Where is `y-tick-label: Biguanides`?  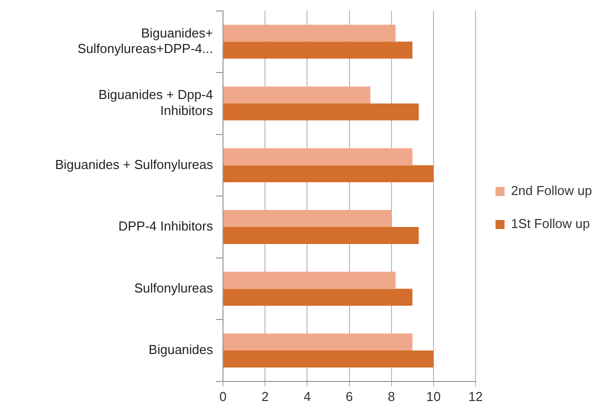
y-tick-label: Biguanides is located at coordinates (181, 350).